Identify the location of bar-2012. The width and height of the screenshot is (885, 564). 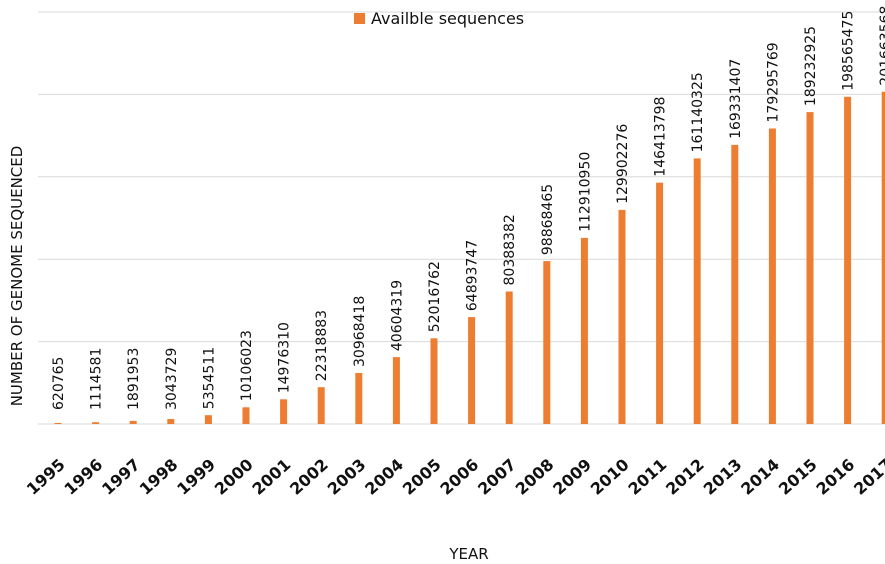
(697, 291).